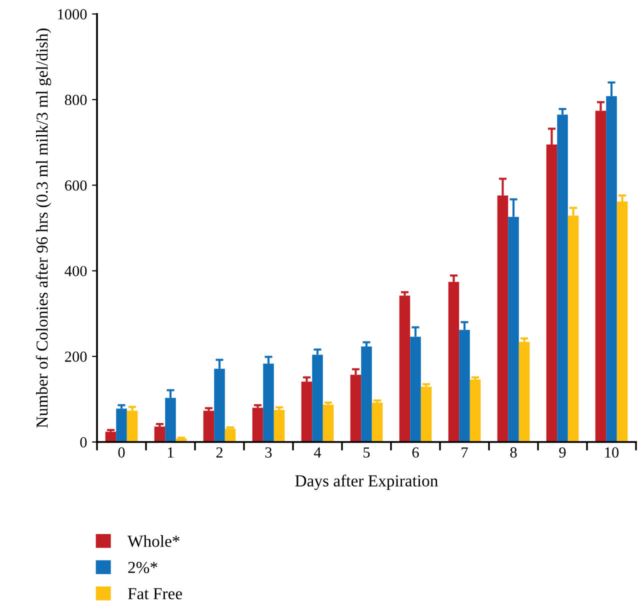 This screenshot has height=601, width=642. Describe the element at coordinates (121, 452) in the screenshot. I see `x-tick-label: 0` at that location.